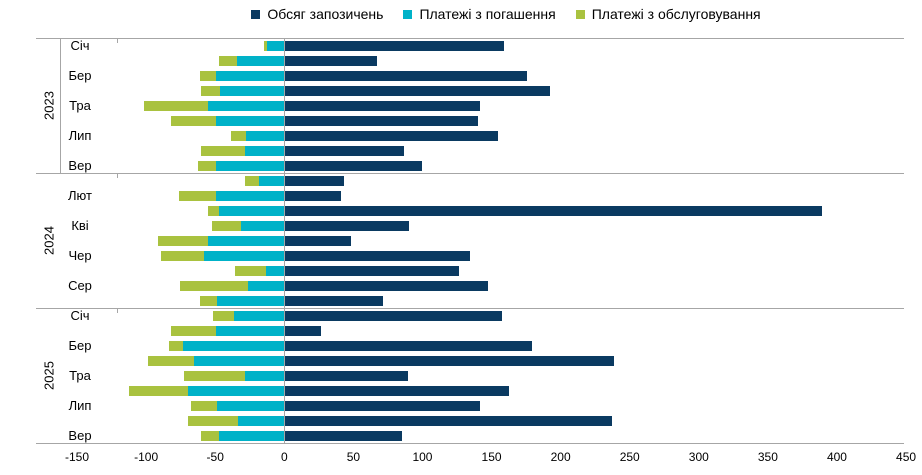 This screenshot has width=922, height=475. I want to click on plot-top-border, so click(470, 38).